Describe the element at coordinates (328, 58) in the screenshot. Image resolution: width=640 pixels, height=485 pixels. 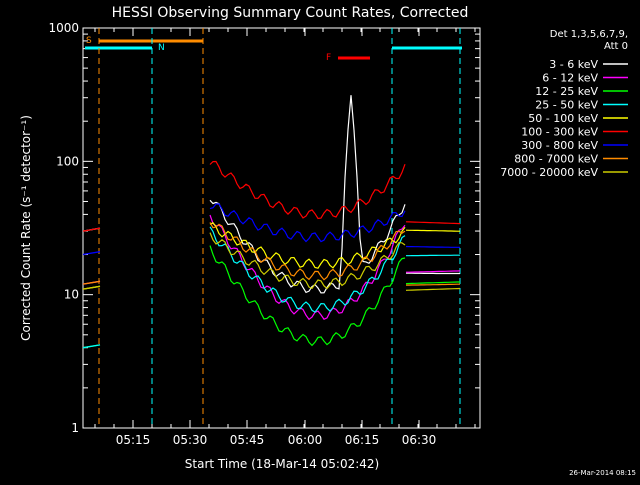
I see `flare-label: F` at that location.